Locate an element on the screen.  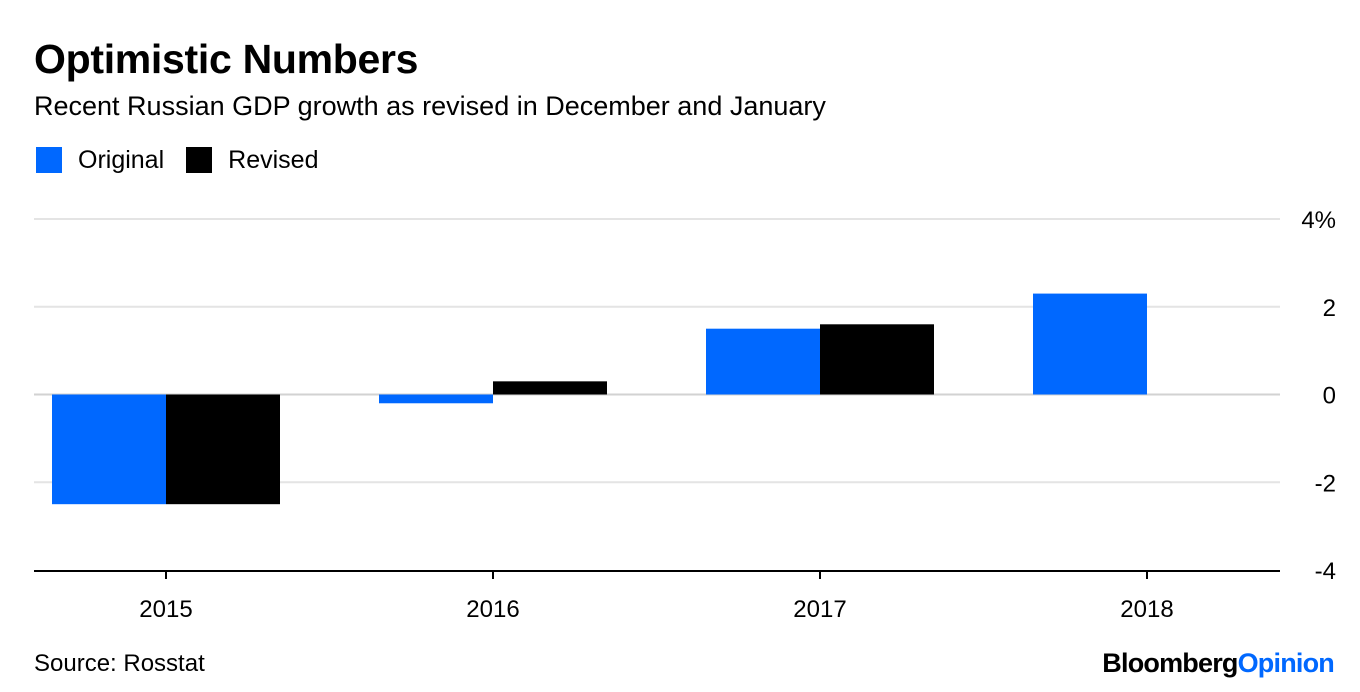
legend-swatch-original is located at coordinates (49, 160).